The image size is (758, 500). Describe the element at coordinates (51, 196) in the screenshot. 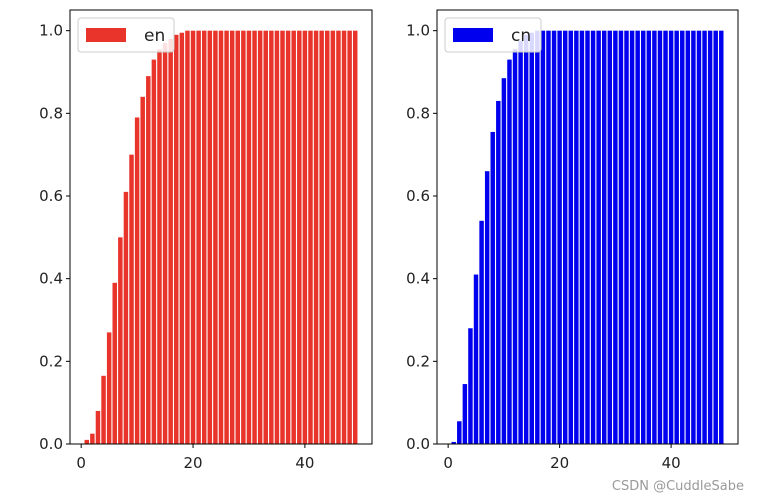

I see `y-tick-label: 0.6` at that location.